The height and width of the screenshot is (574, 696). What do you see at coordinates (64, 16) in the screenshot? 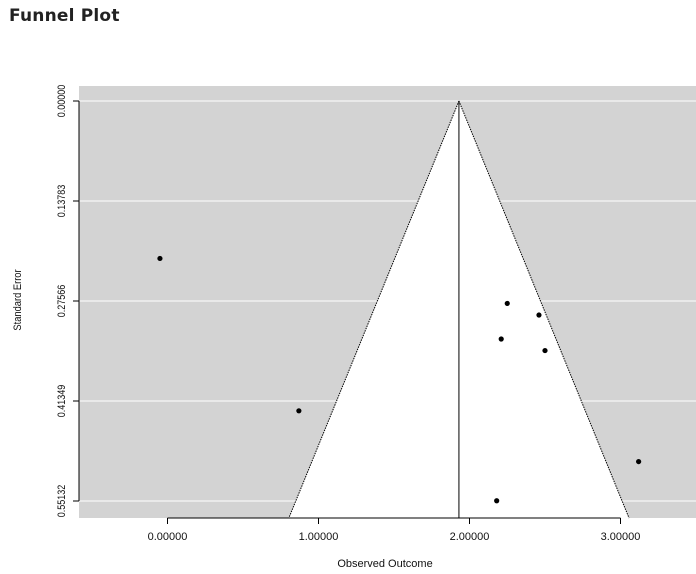
I see `page-title: Funnel Plot` at bounding box center [64, 16].